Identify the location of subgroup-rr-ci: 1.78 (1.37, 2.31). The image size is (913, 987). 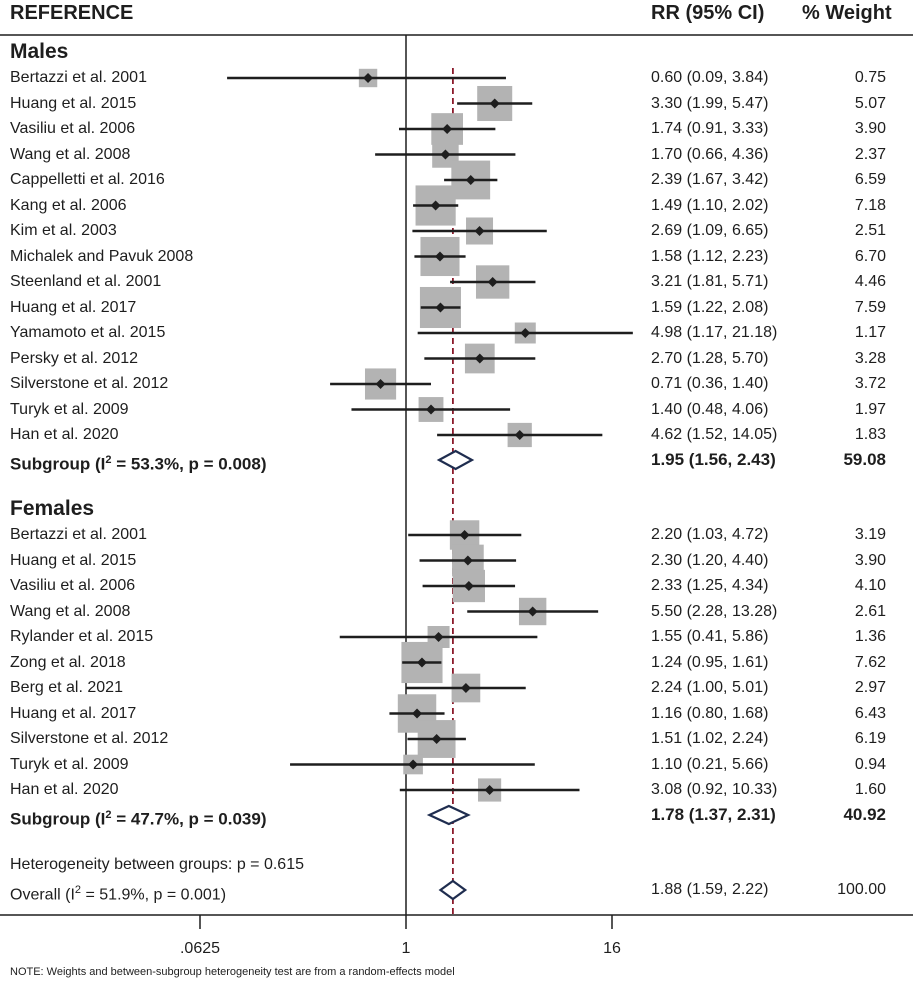
(713, 814).